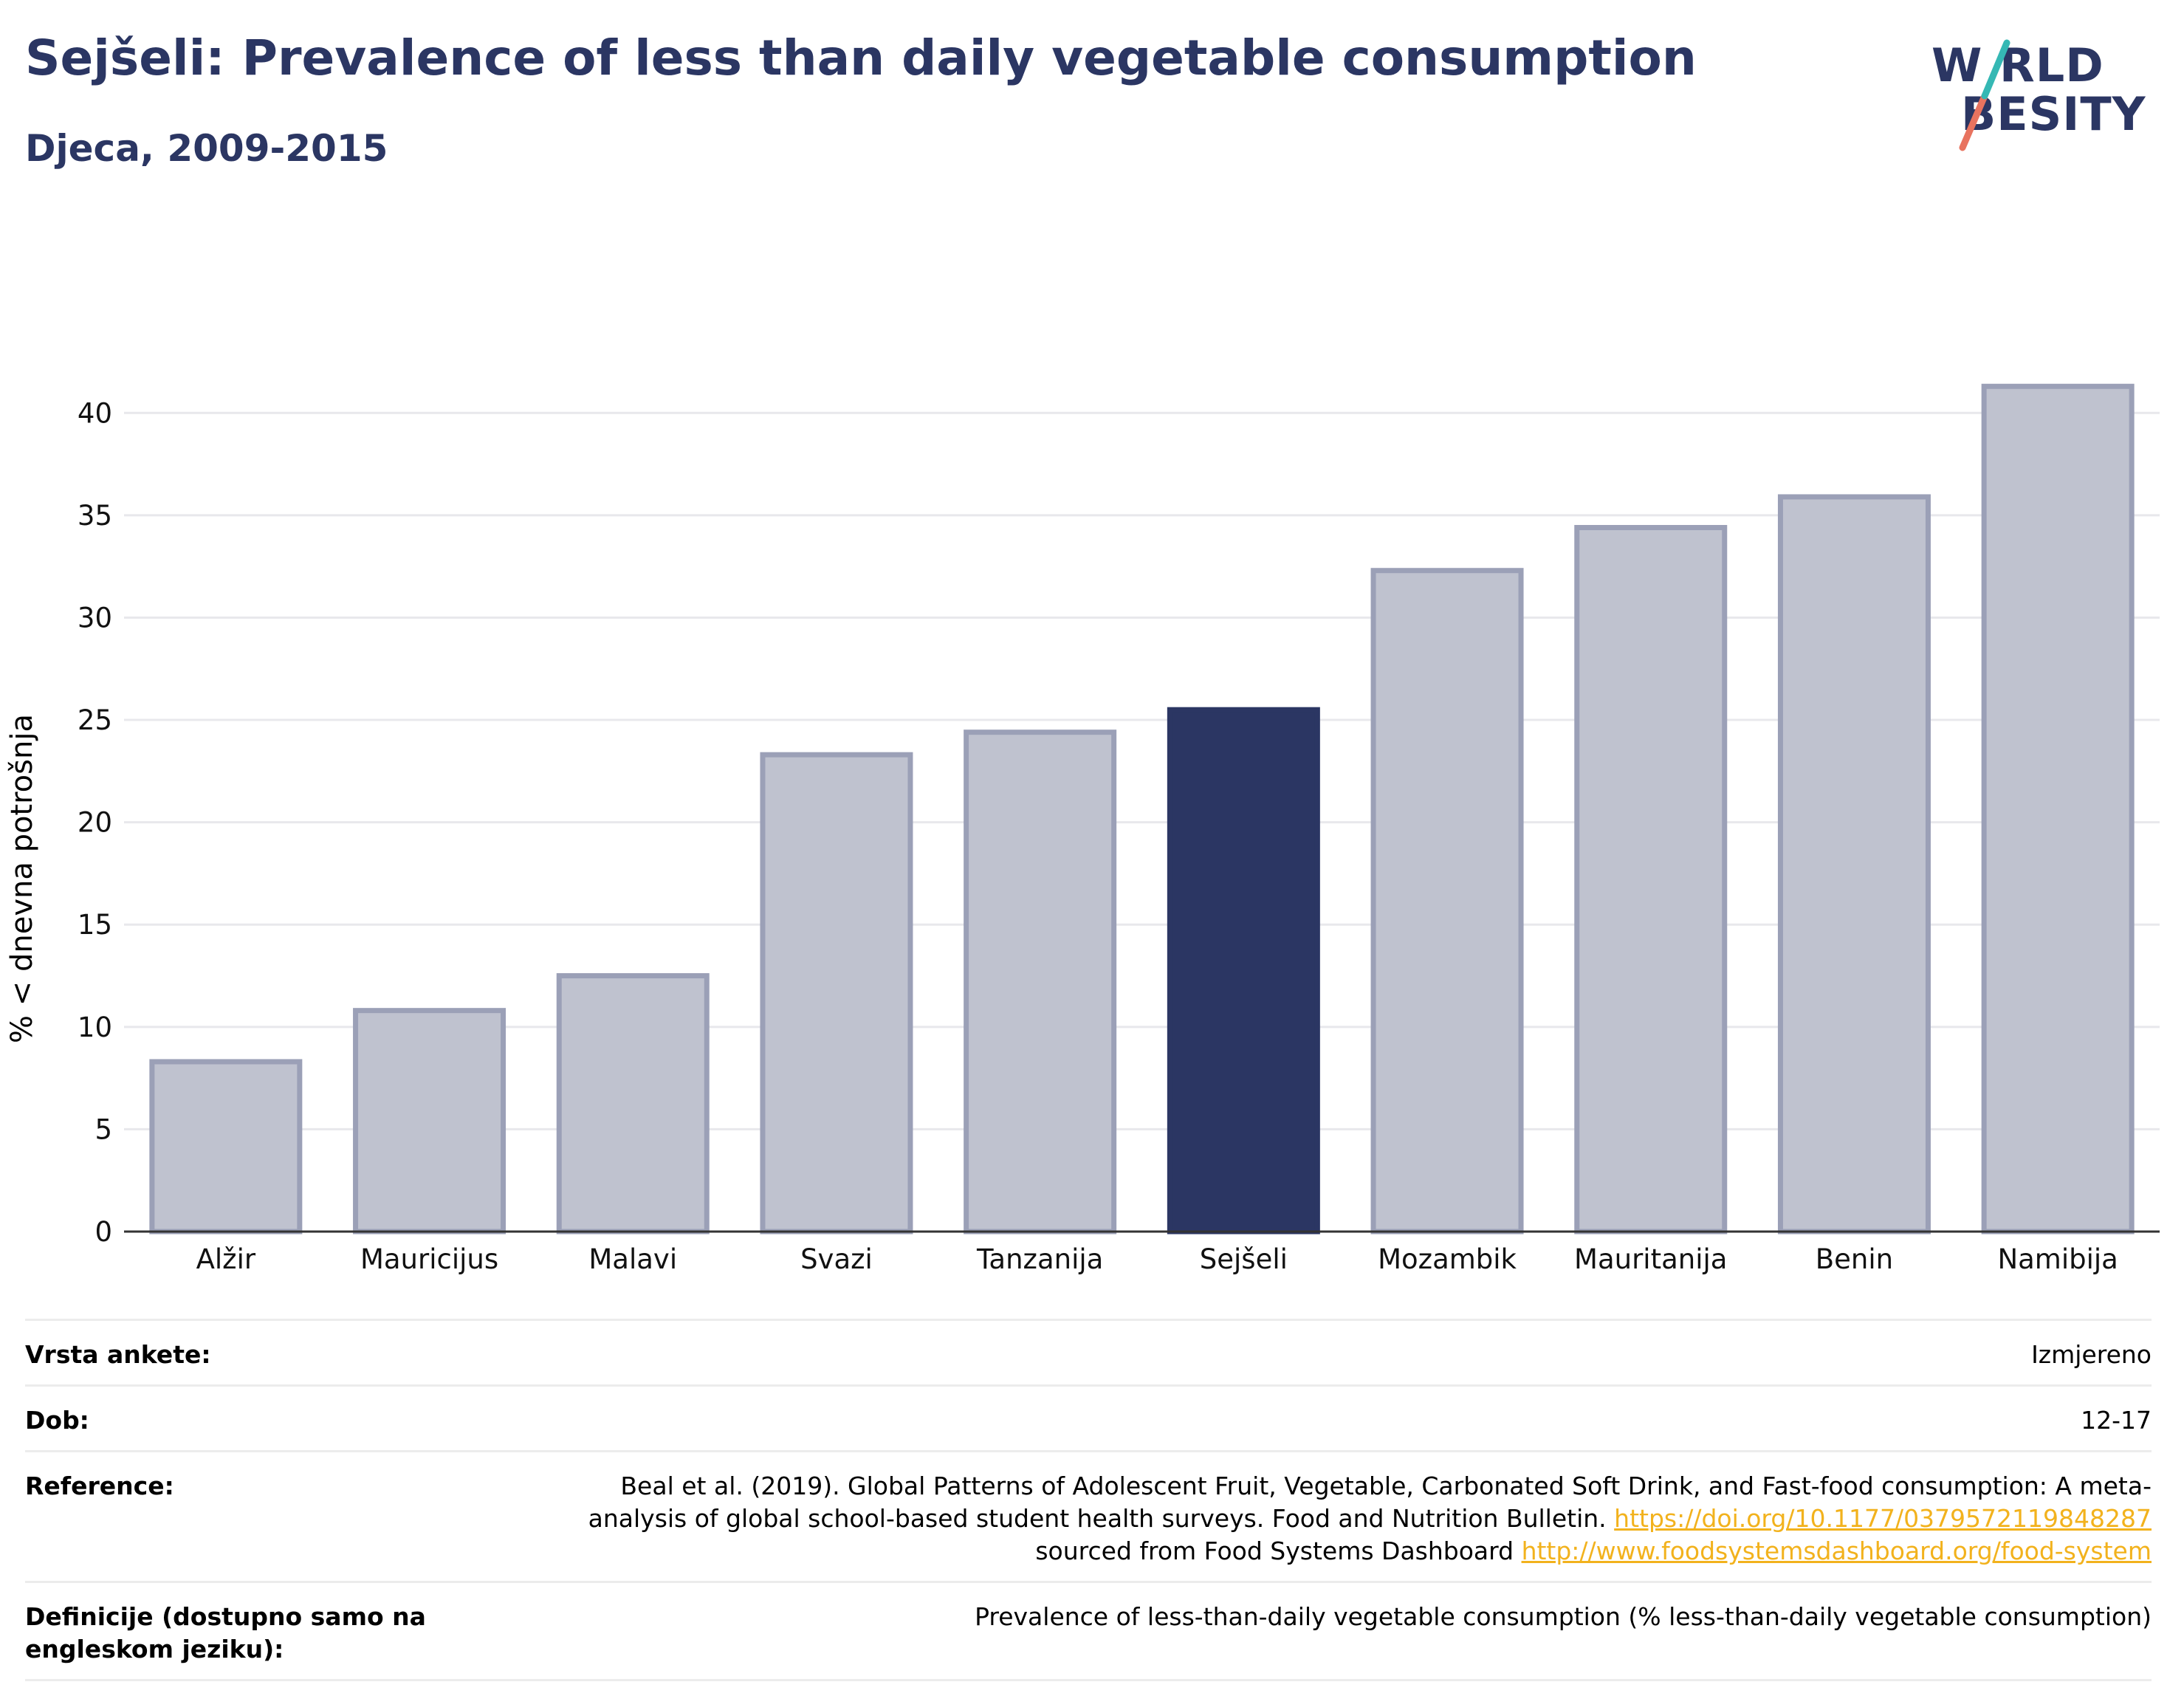  I want to click on bar-malavi, so click(633, 1104).